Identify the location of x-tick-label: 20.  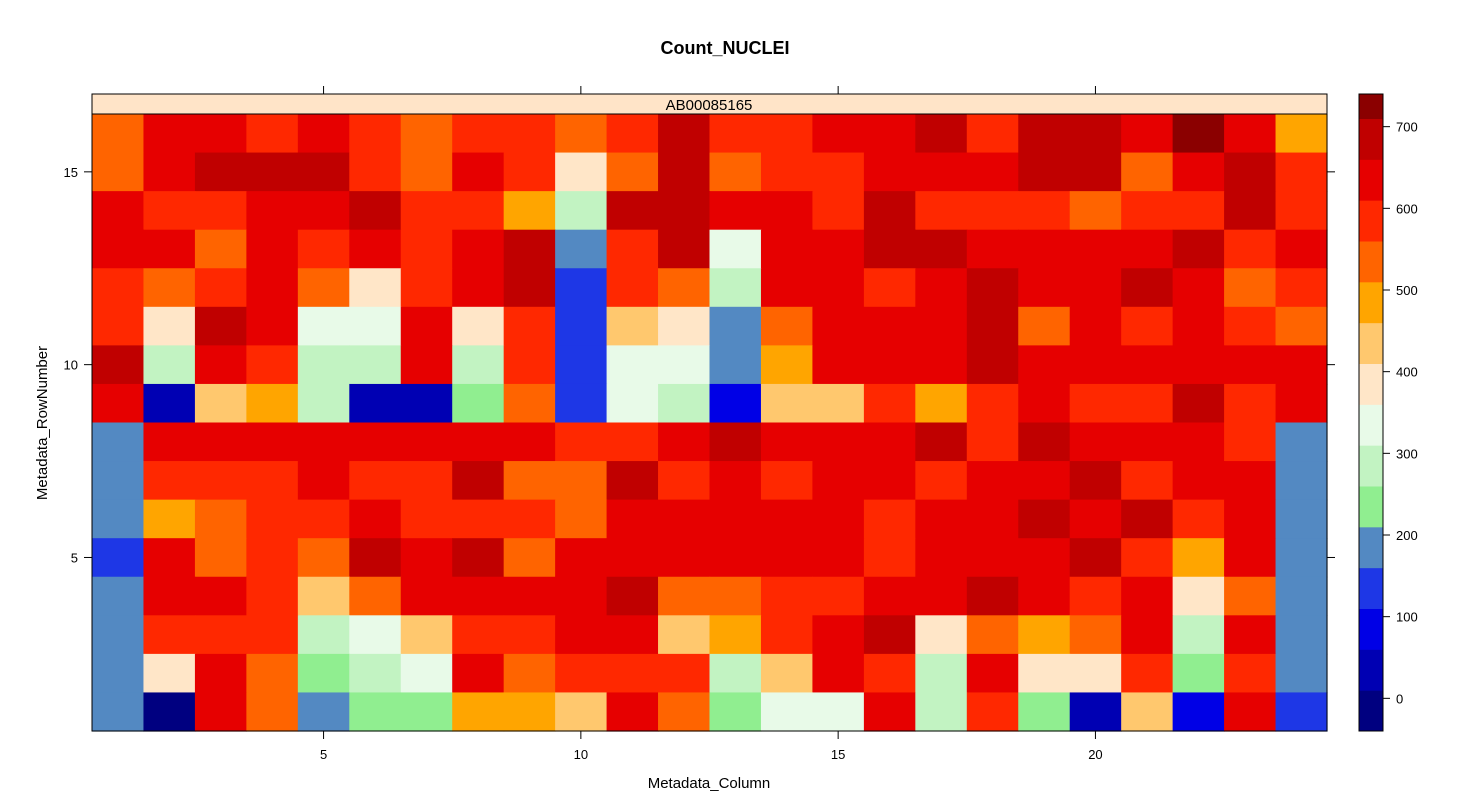
(1095, 754).